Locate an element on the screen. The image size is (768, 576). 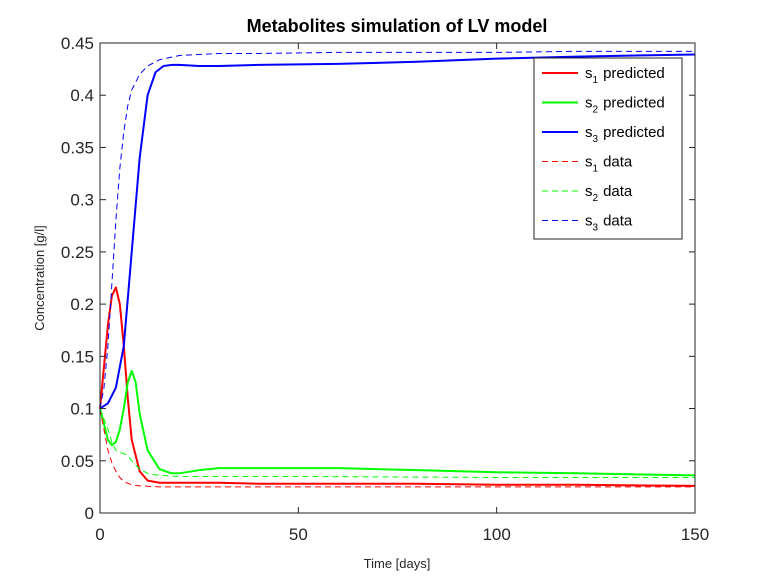
y-tick-label: 0.15 is located at coordinates (77, 356).